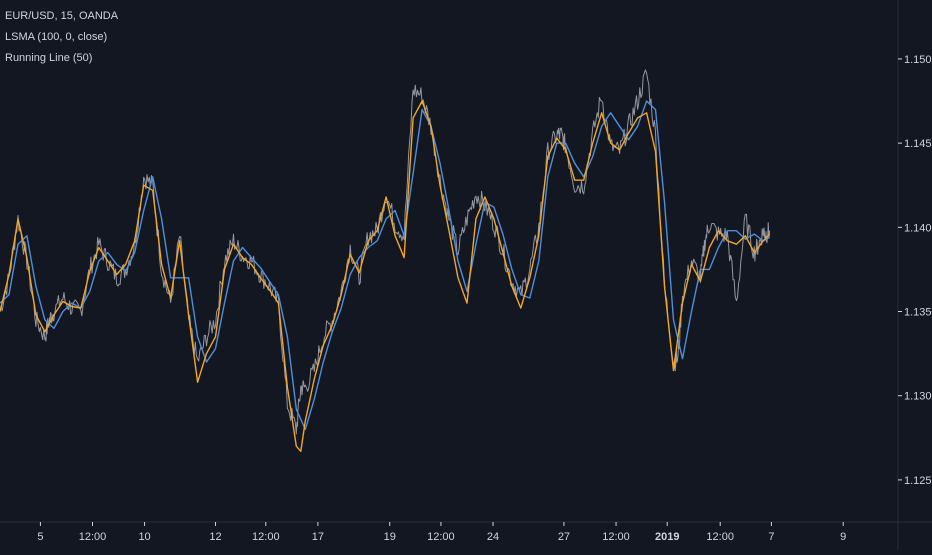 The image size is (932, 555). I want to click on running-line-indicator-label: Running Line (50), so click(49, 58).